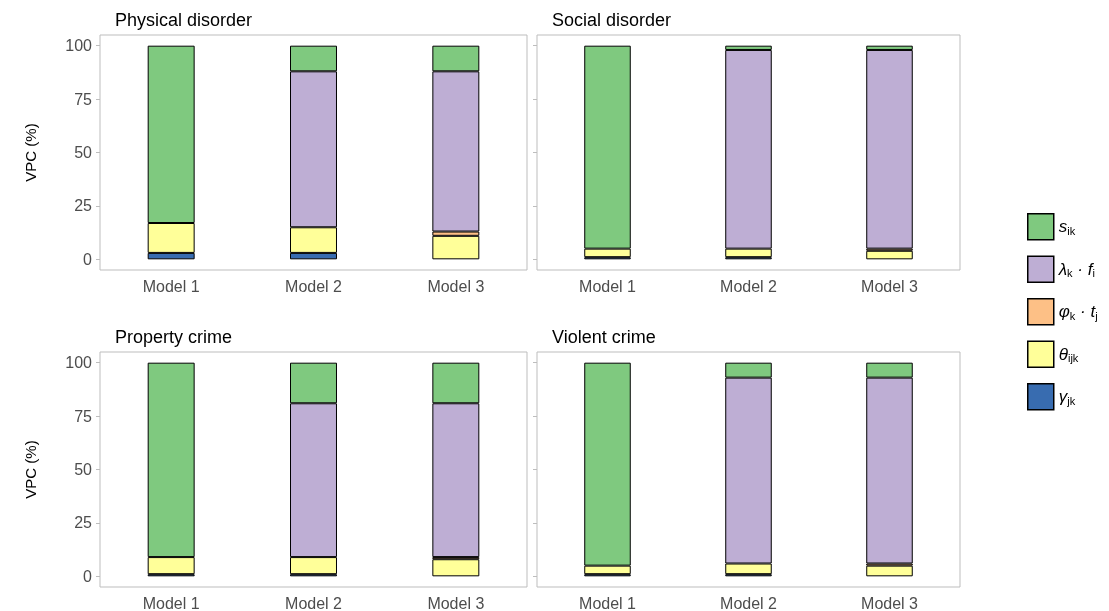 The height and width of the screenshot is (611, 1109). What do you see at coordinates (604, 337) in the screenshot?
I see `chart-title: Violent crime` at bounding box center [604, 337].